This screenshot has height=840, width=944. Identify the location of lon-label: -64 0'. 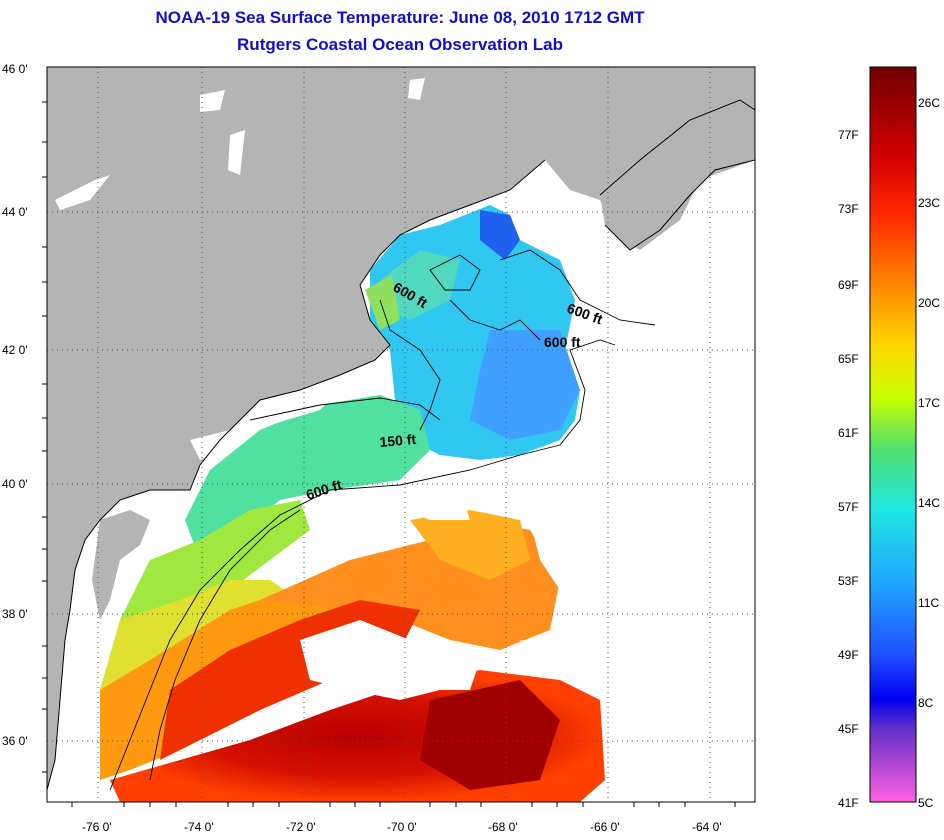
(707, 827).